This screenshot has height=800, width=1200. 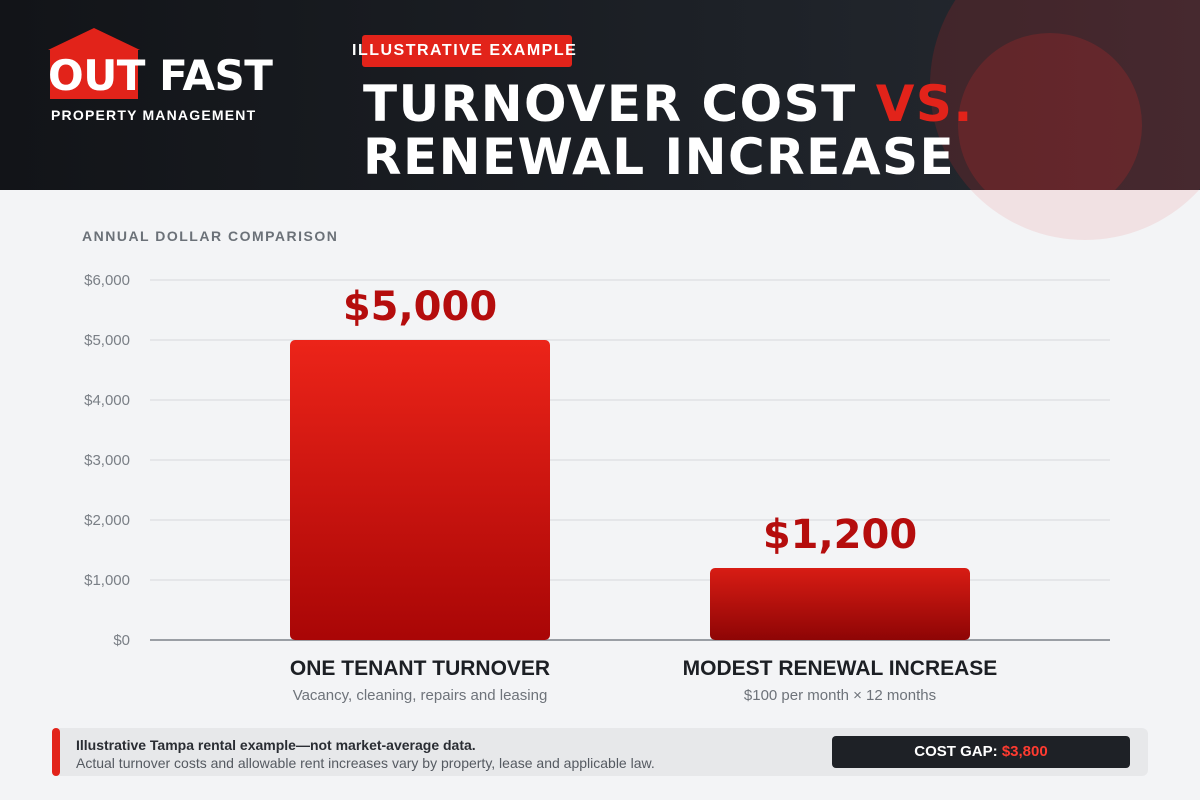 I want to click on category-label: ONE TENANT TURNOVER, so click(x=420, y=668).